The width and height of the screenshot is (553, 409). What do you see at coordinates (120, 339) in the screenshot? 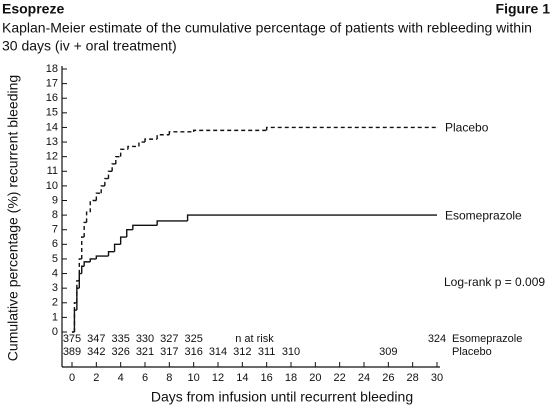
I see `at-risk-count: 335` at bounding box center [120, 339].